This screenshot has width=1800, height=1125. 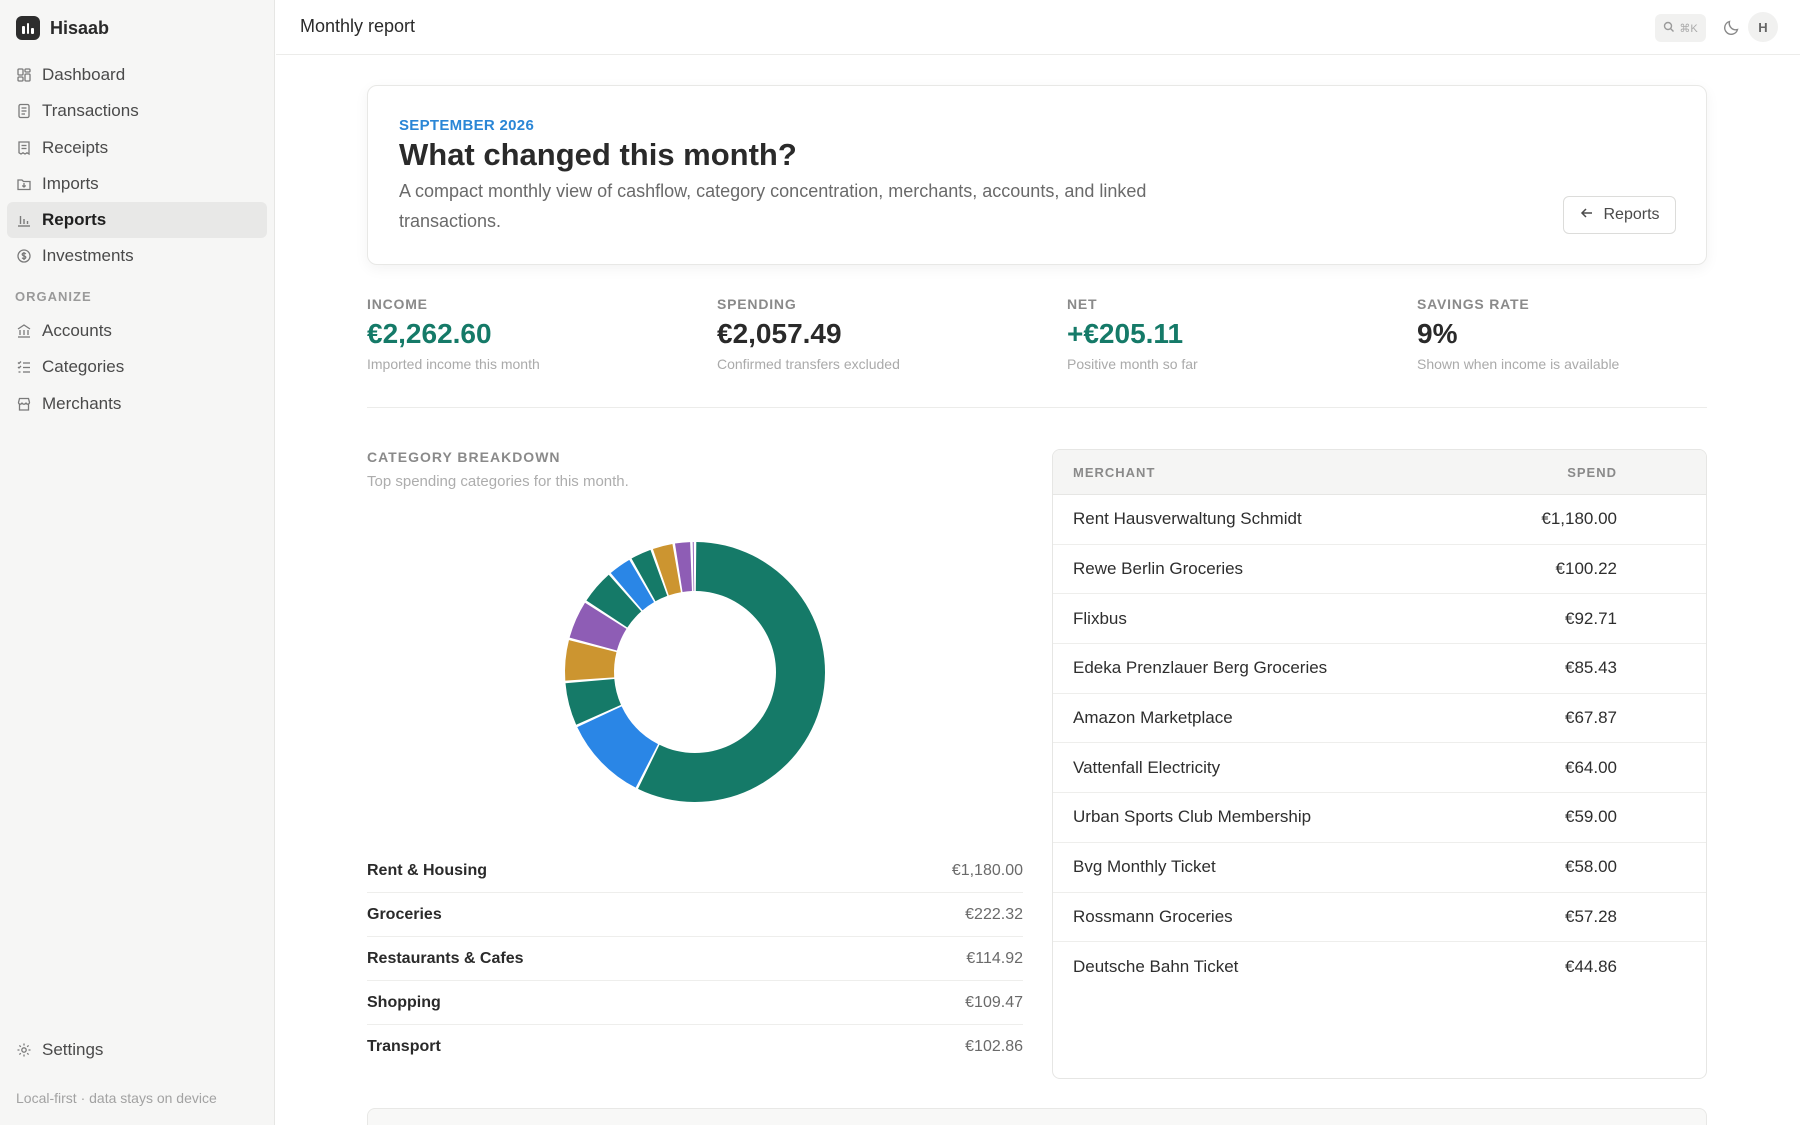 I want to click on avatar: H, so click(x=1763, y=27).